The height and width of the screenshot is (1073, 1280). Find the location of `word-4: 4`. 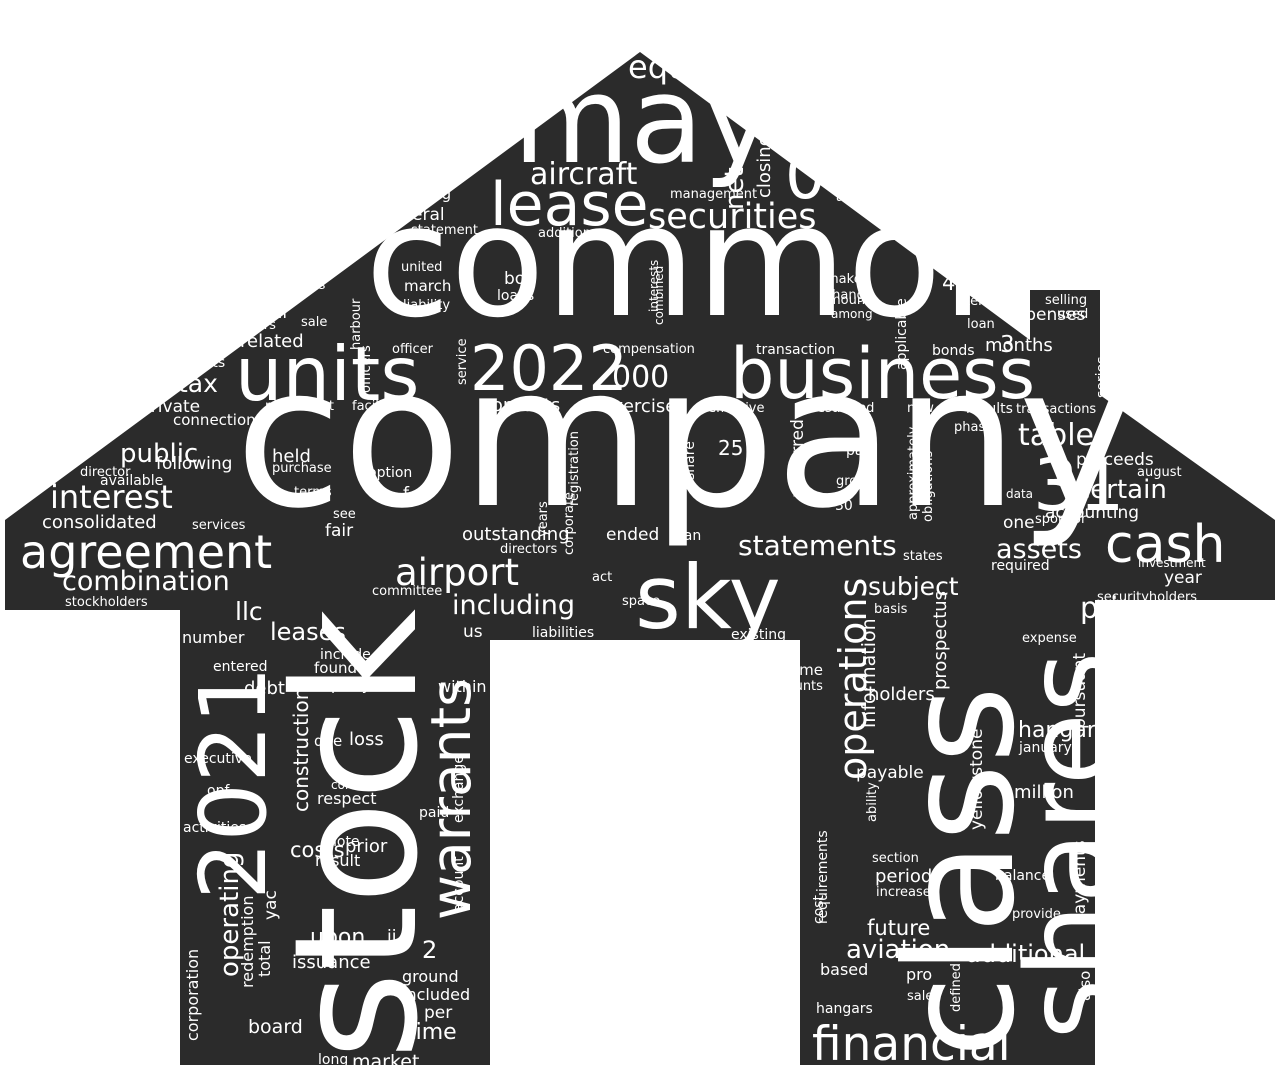

word-4: 4 is located at coordinates (948, 283).